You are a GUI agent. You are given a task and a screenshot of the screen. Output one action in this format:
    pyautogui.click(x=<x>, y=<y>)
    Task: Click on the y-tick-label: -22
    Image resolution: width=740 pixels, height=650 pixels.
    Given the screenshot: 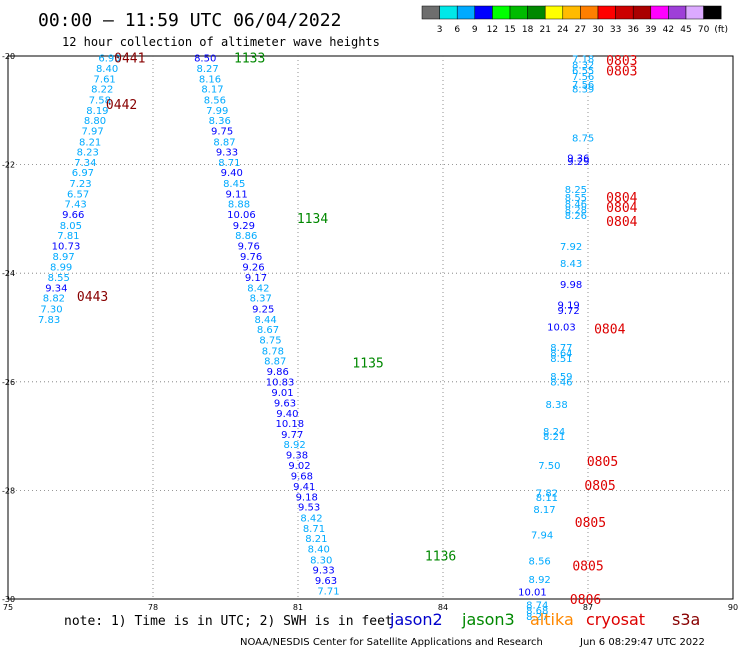 What is the action you would take?
    pyautogui.click(x=8, y=165)
    